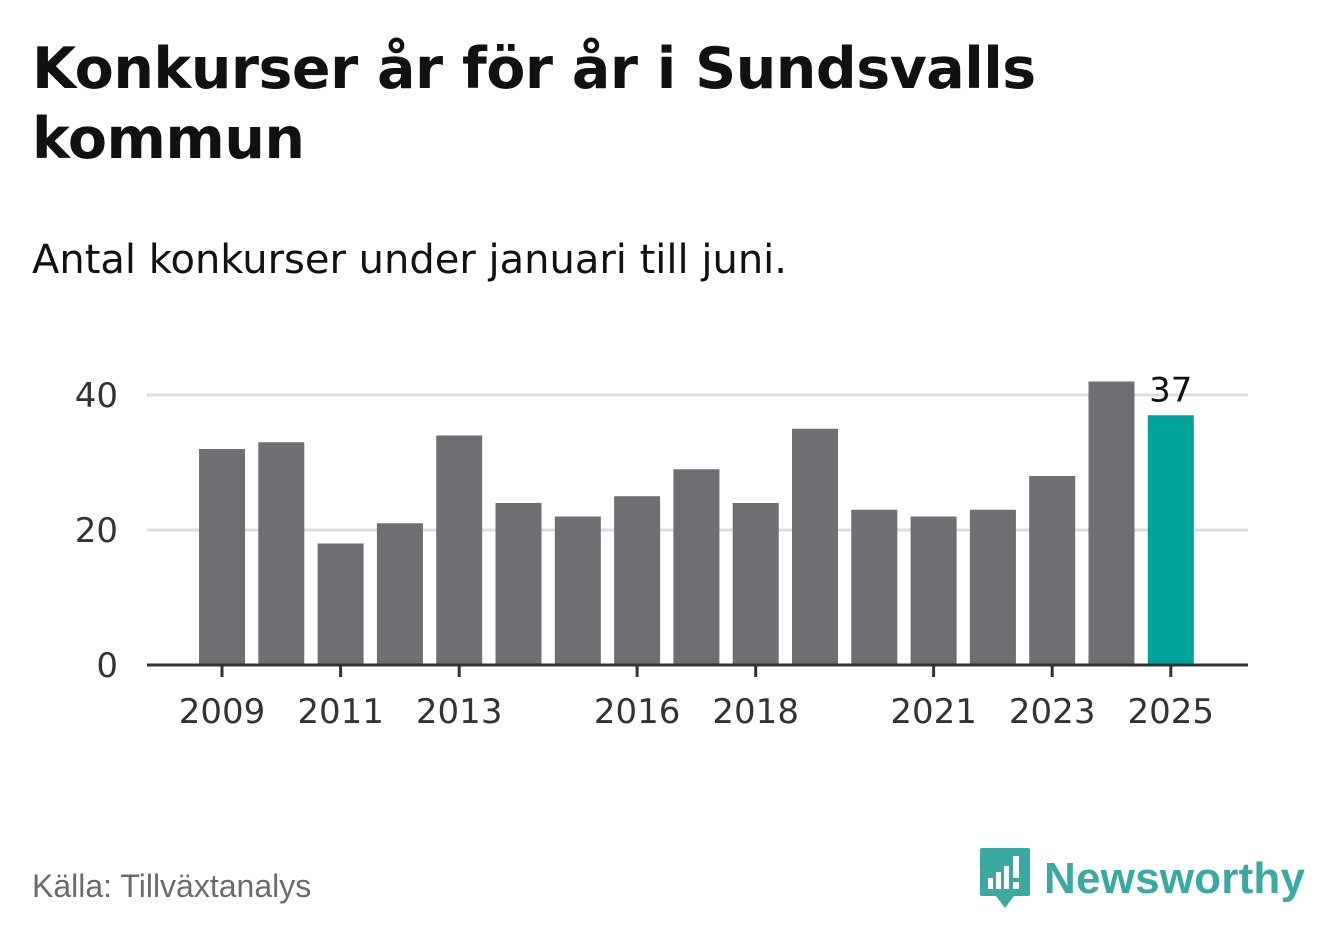 The height and width of the screenshot is (939, 1322). What do you see at coordinates (1175, 878) in the screenshot?
I see `brand-name: Newsworthy` at bounding box center [1175, 878].